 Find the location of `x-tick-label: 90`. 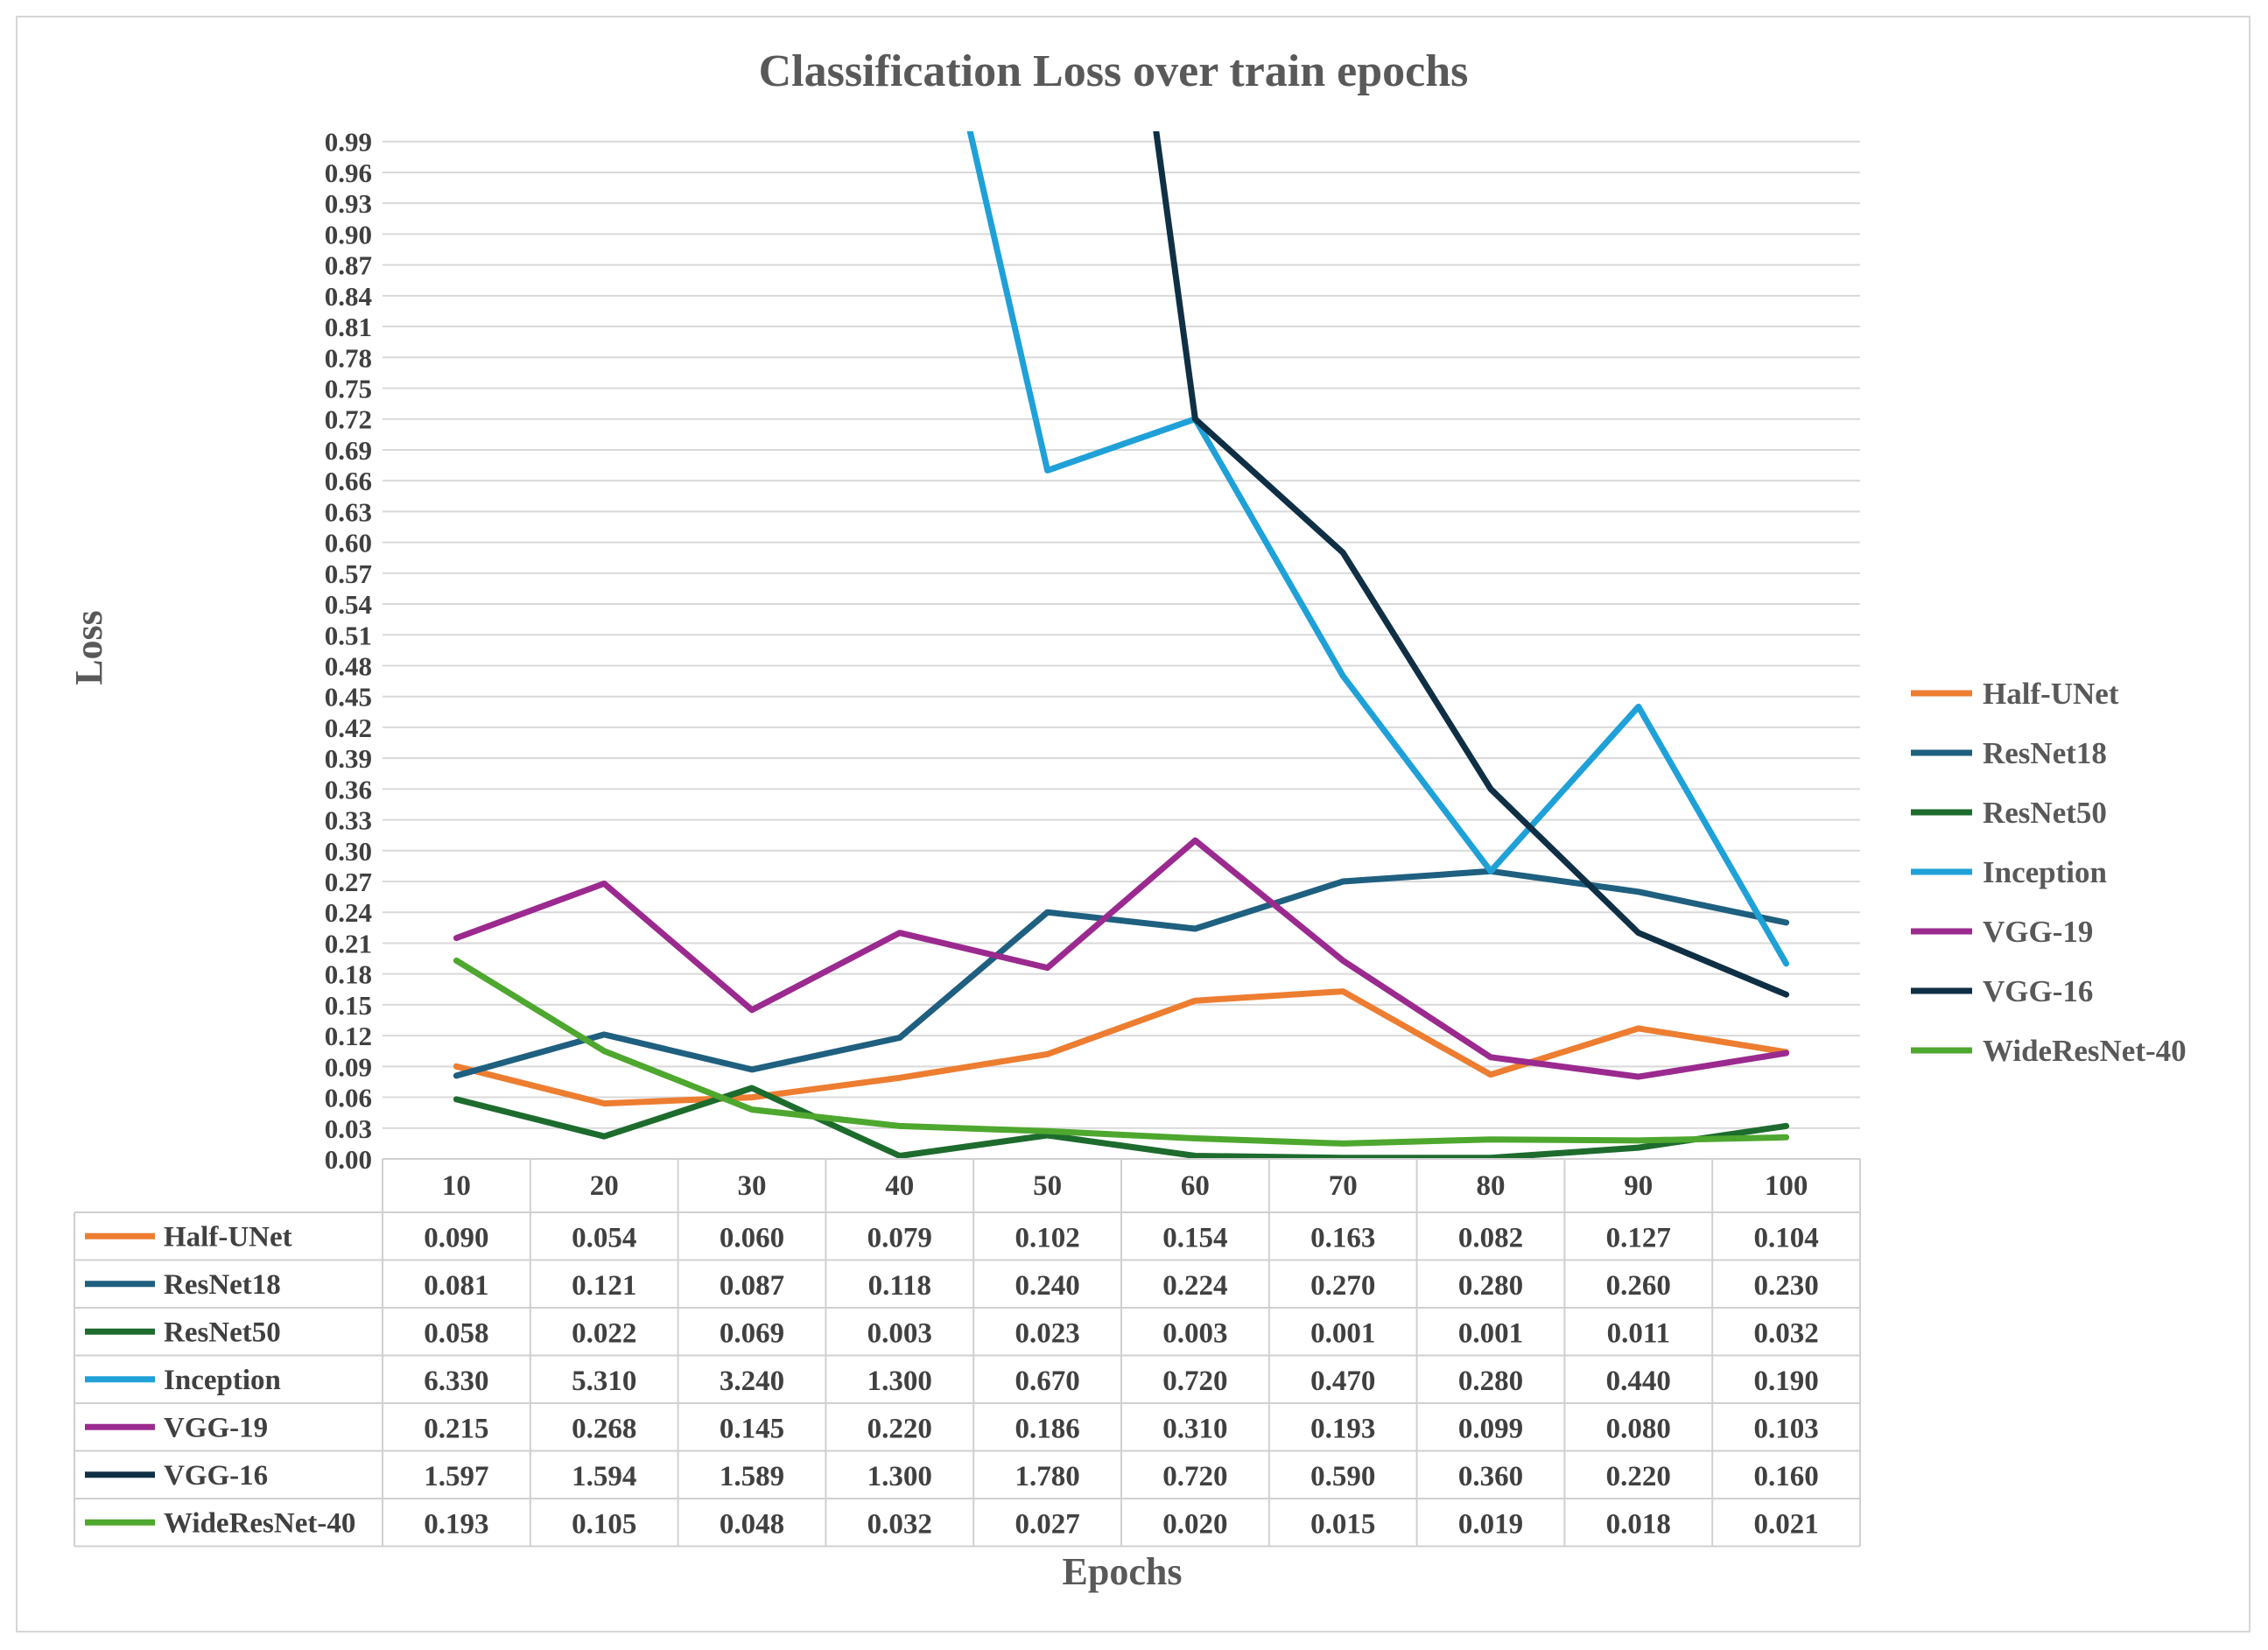

x-tick-label: 90 is located at coordinates (1638, 1186).